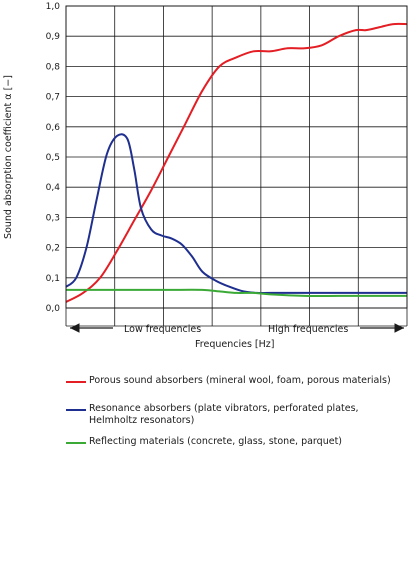 This screenshot has height=563, width=416. I want to click on y-tick-label: 0,6, so click(53, 128).